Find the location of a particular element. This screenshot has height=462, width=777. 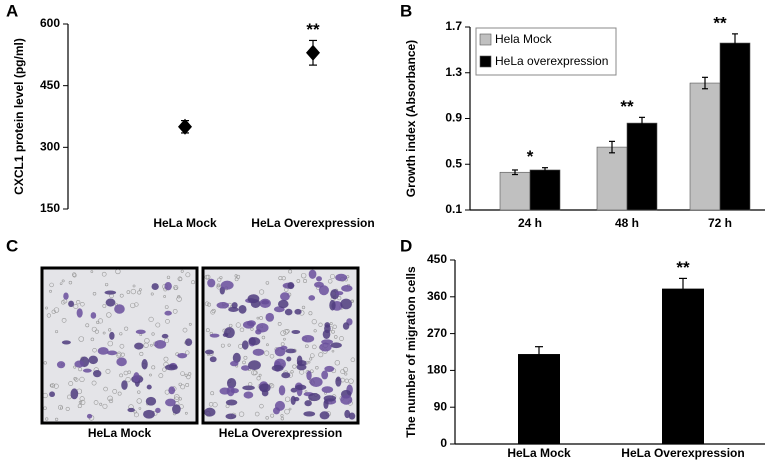

significance: ** is located at coordinates (720, 22).